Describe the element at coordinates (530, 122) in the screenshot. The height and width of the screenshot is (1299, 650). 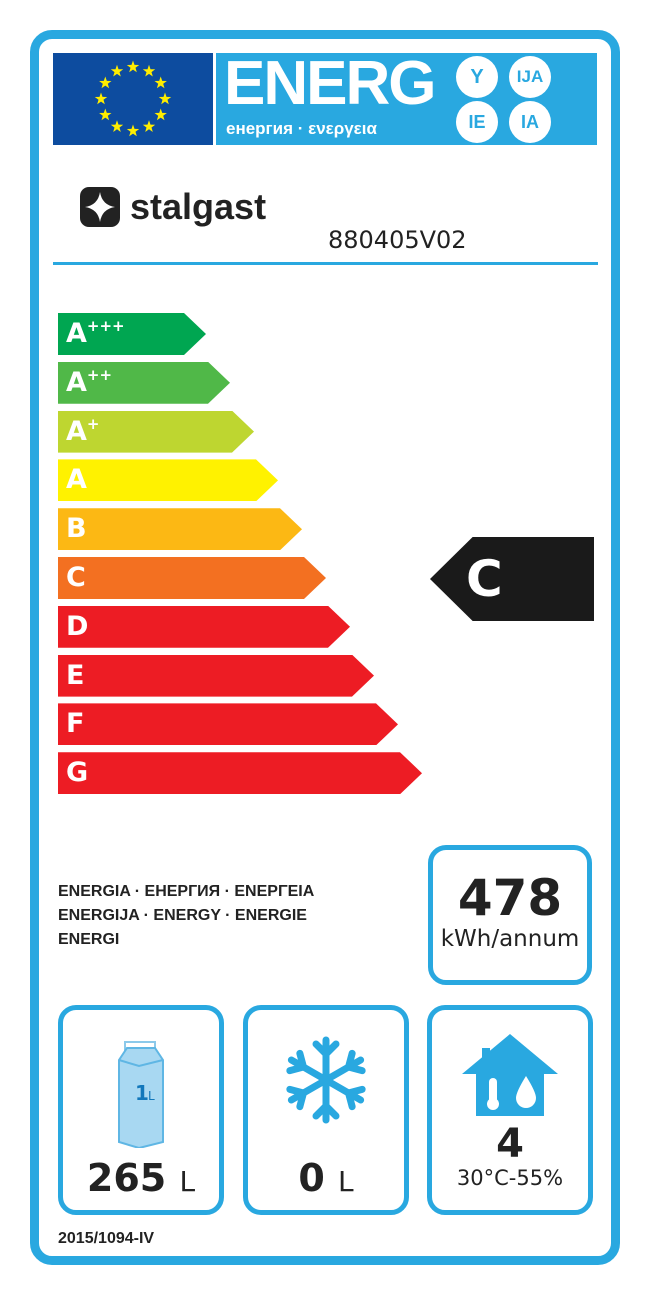
I see `suffix-badge: IA` at that location.